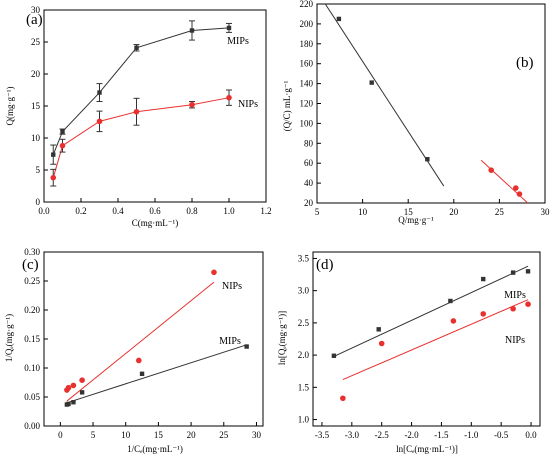 The height and width of the screenshot is (462, 550). I want to click on x-tick-label: 0.6, so click(155, 211).